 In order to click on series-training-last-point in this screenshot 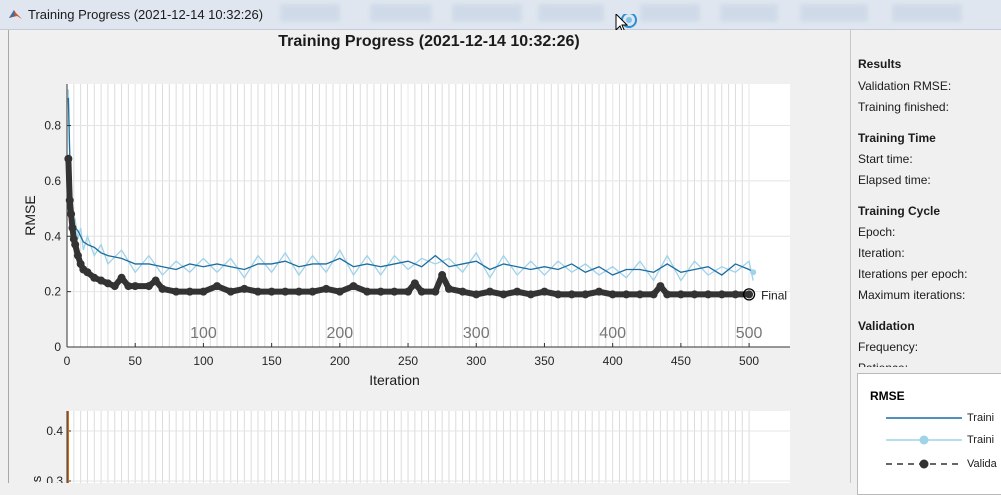, I will do `click(753, 272)`.